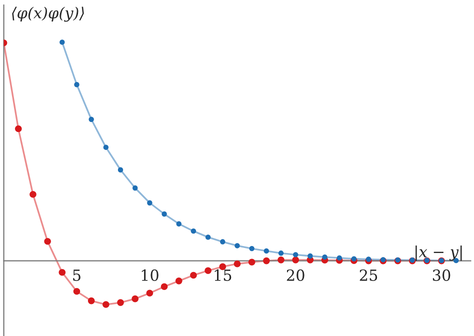  I want to click on x-tick-label: 30, so click(441, 275).